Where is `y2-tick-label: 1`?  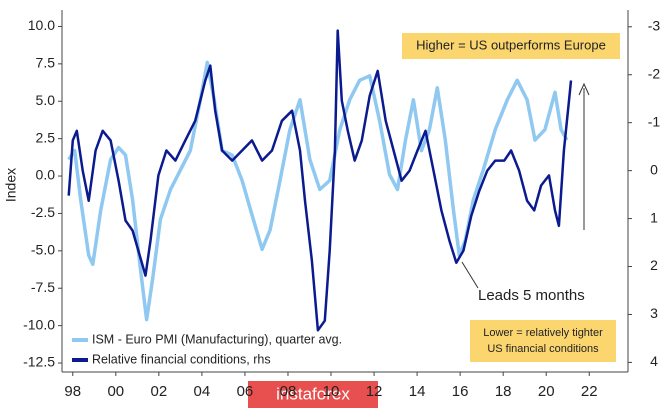
y2-tick-label: 1 is located at coordinates (654, 217).